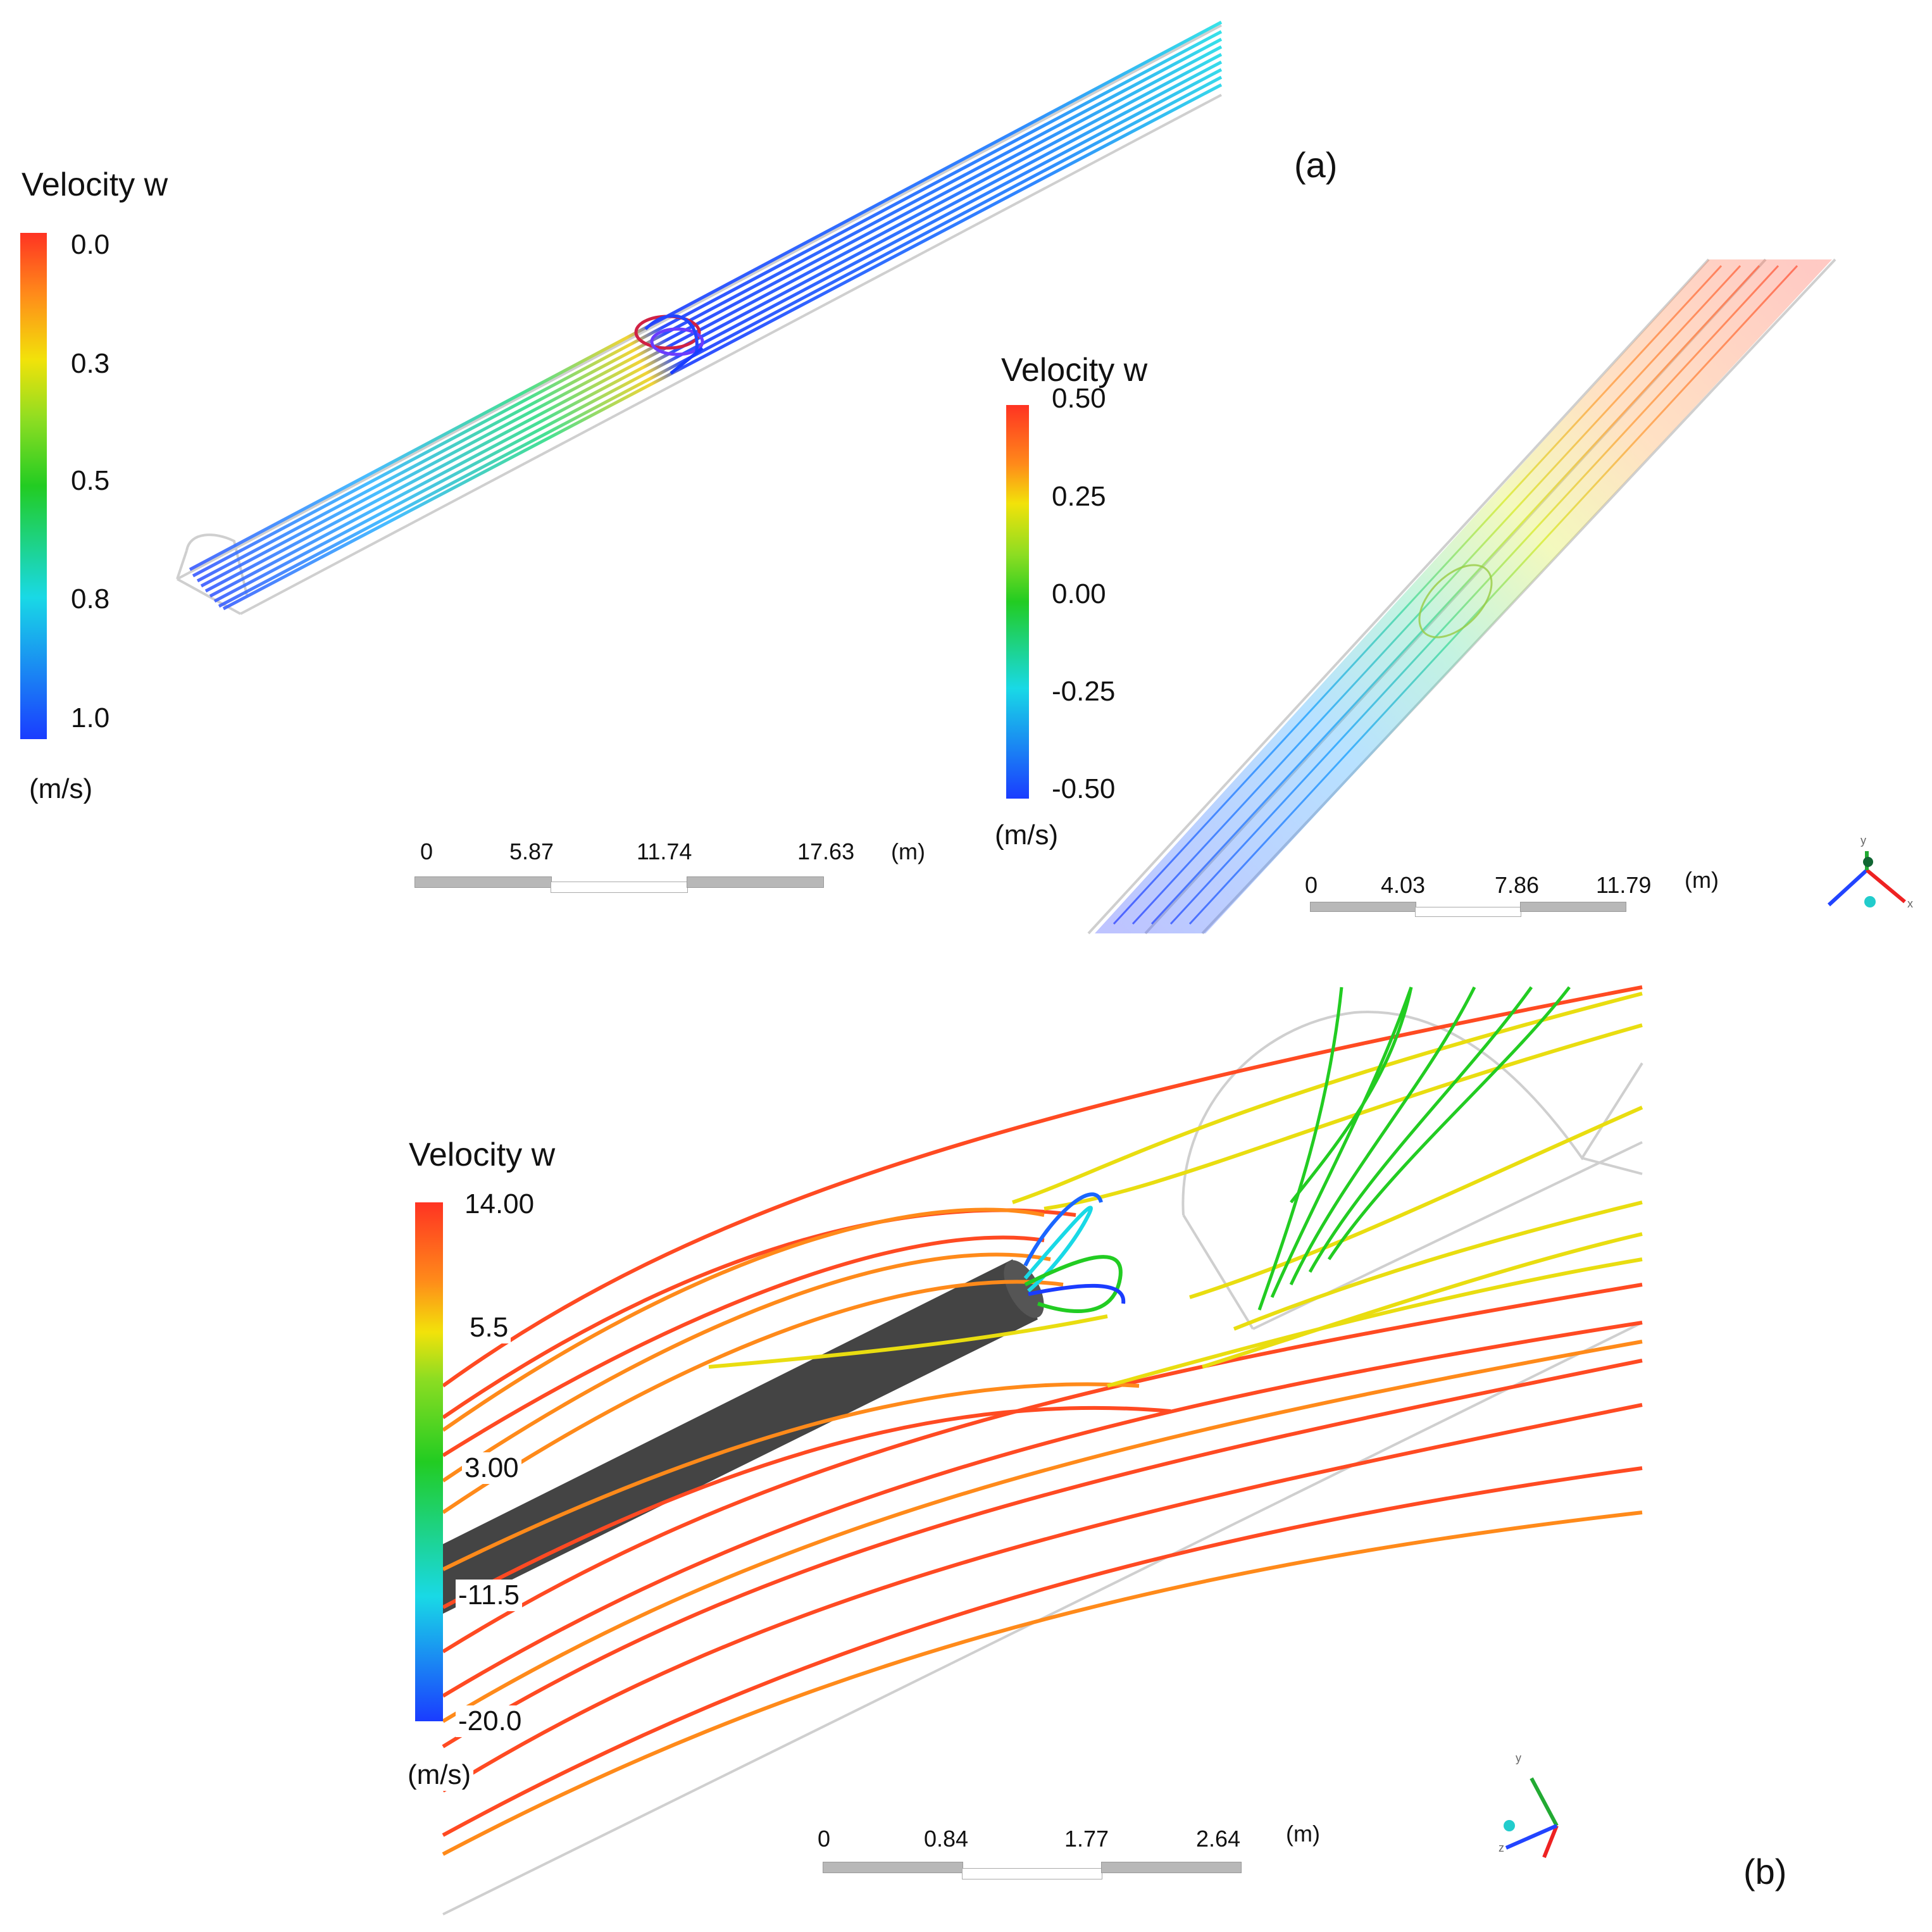 This screenshot has height=1932, width=1932. What do you see at coordinates (499, 1204) in the screenshot?
I see `legend-b-tick-1: 14.00` at bounding box center [499, 1204].